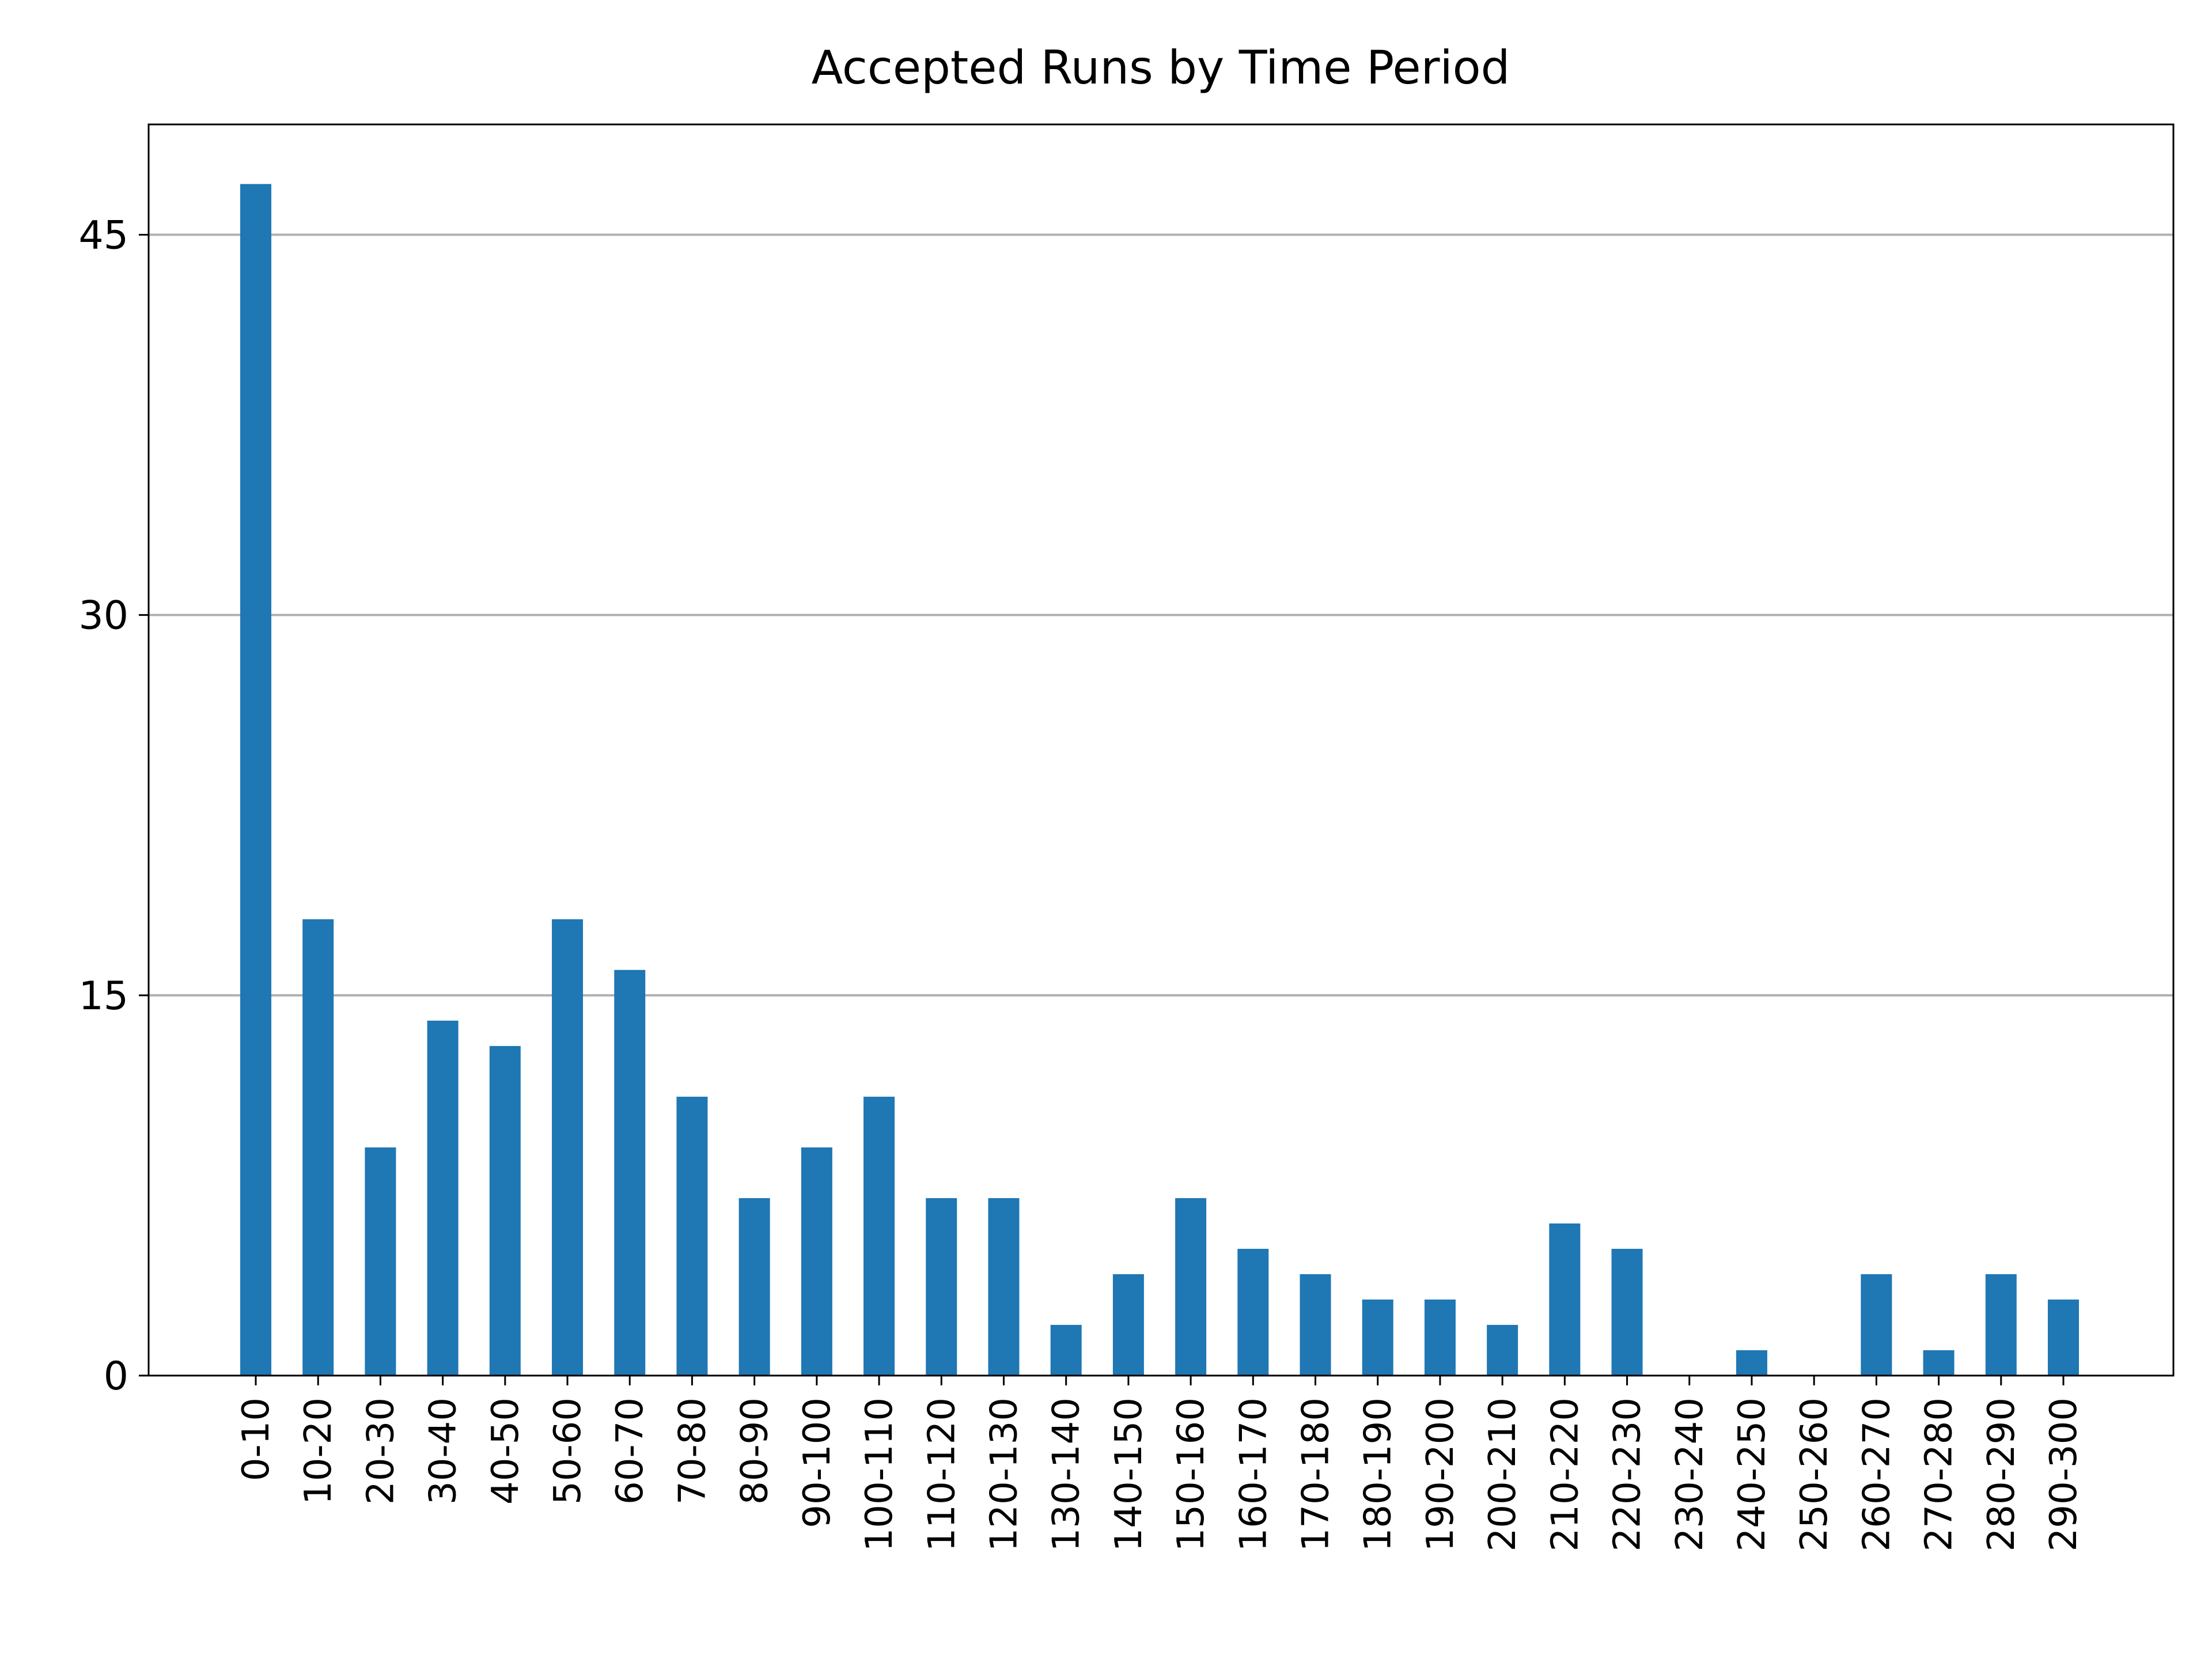  I want to click on x-tick-label: 270-280, so click(1939, 1474).